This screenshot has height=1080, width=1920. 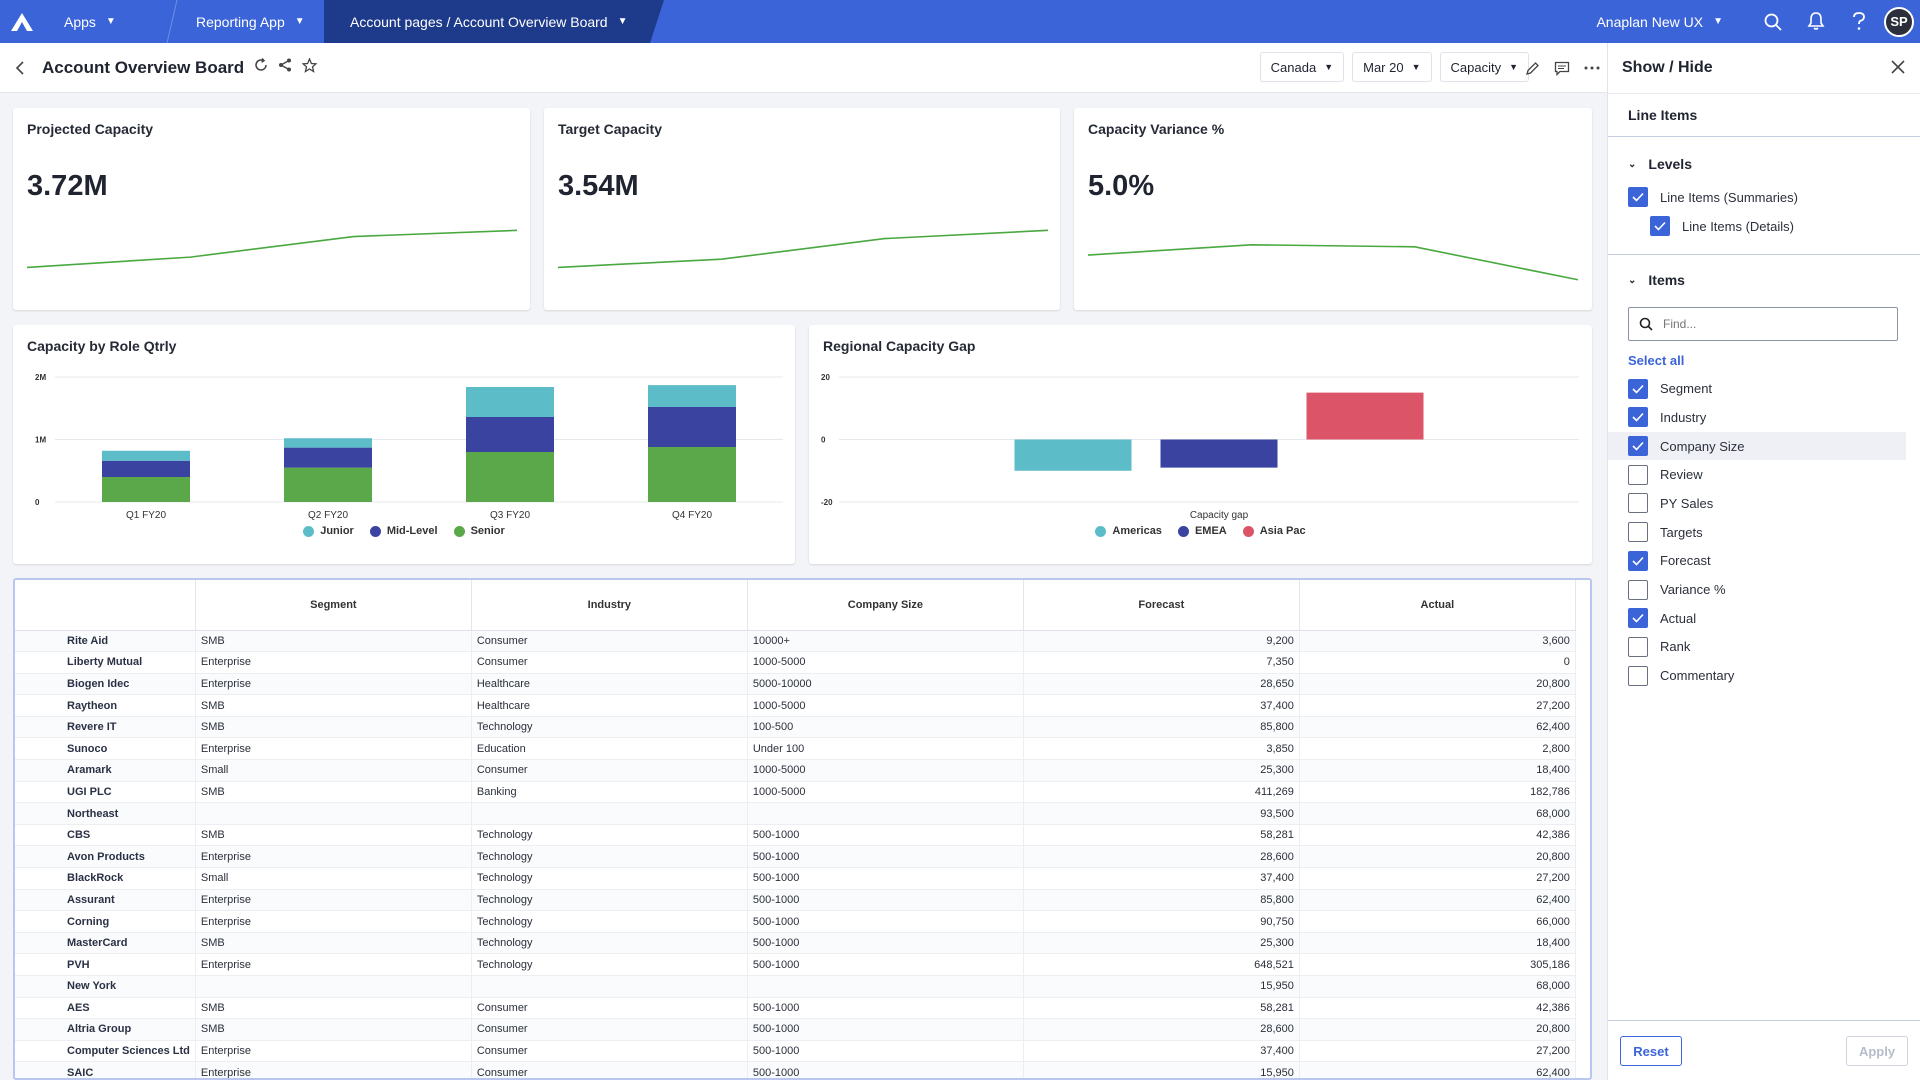 I want to click on row-label: PVH, so click(x=105, y=964).